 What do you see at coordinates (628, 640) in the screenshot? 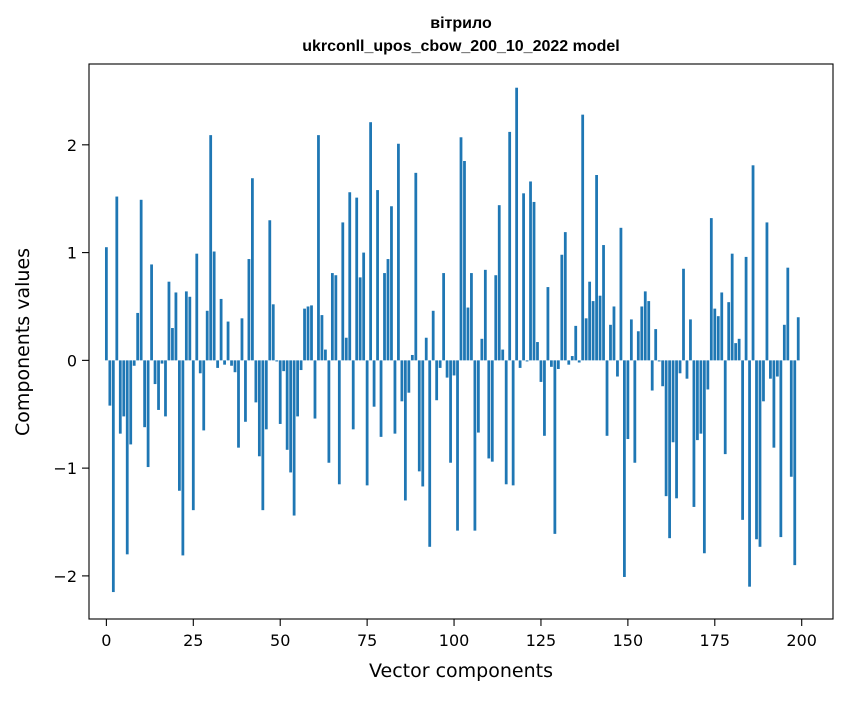
I see `x-tick-label: 150` at bounding box center [628, 640].